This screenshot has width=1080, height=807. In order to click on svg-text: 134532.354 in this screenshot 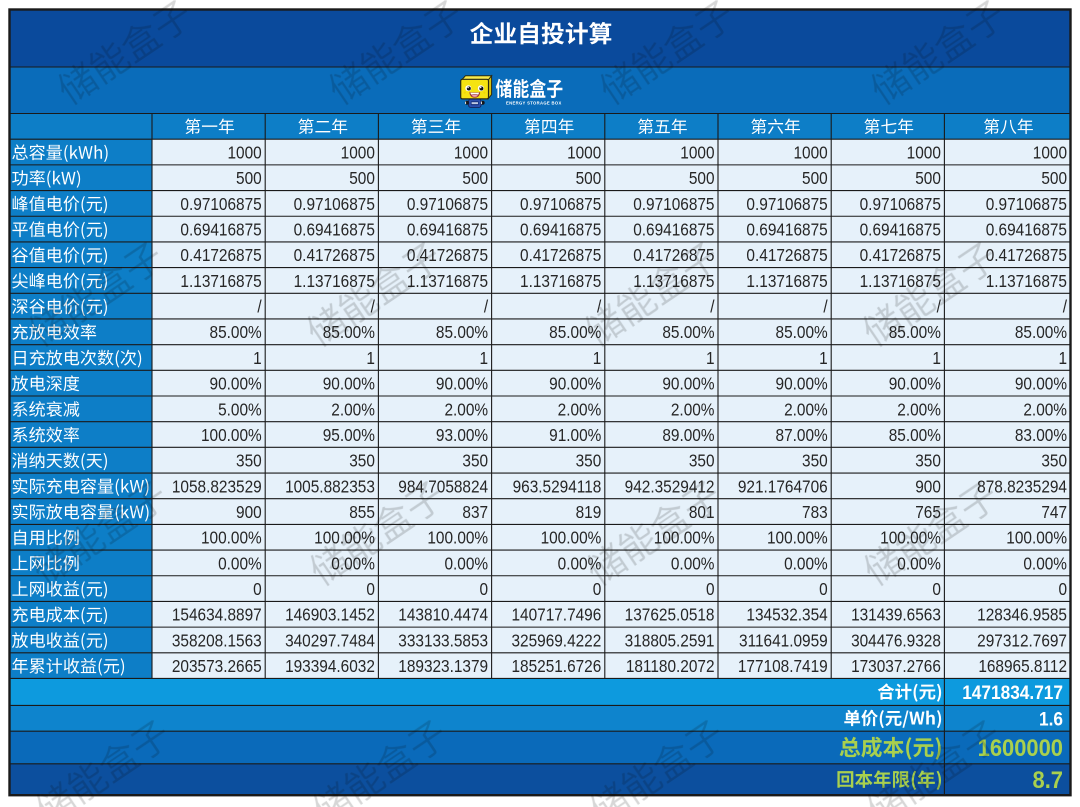, I will do `click(786, 615)`.